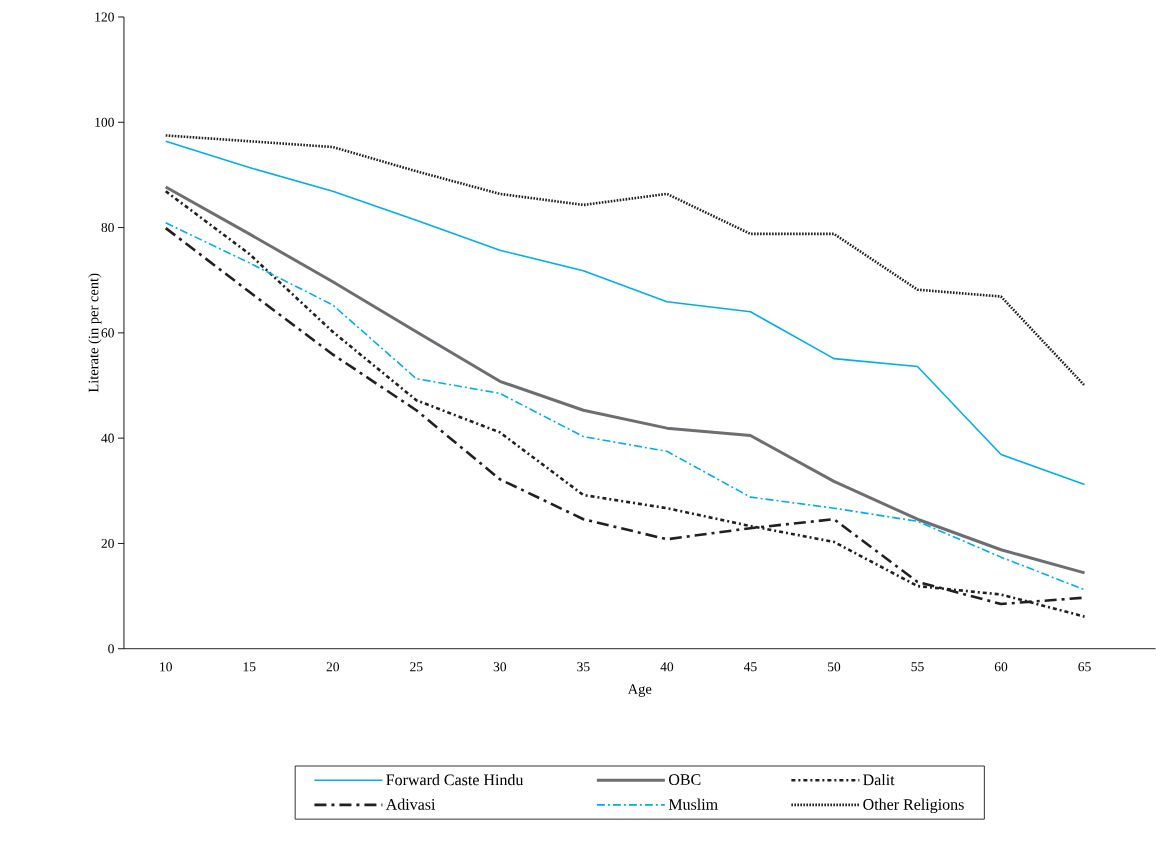  What do you see at coordinates (917, 667) in the screenshot?
I see `x-tick-label: 55` at bounding box center [917, 667].